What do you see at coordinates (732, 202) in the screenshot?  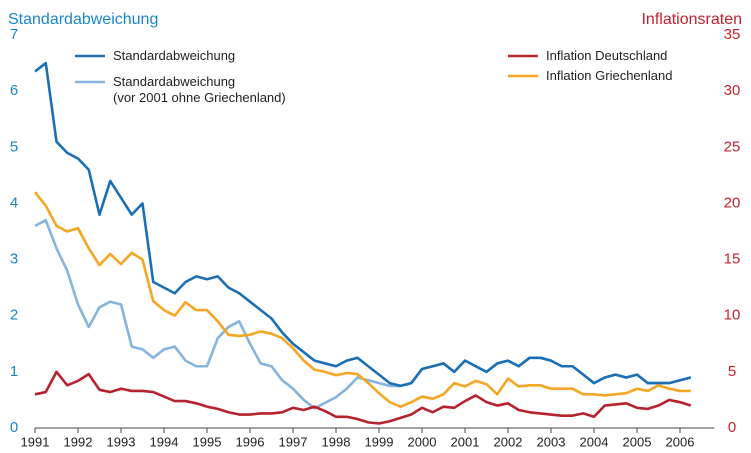 I see `y2-tick-label: 20` at bounding box center [732, 202].